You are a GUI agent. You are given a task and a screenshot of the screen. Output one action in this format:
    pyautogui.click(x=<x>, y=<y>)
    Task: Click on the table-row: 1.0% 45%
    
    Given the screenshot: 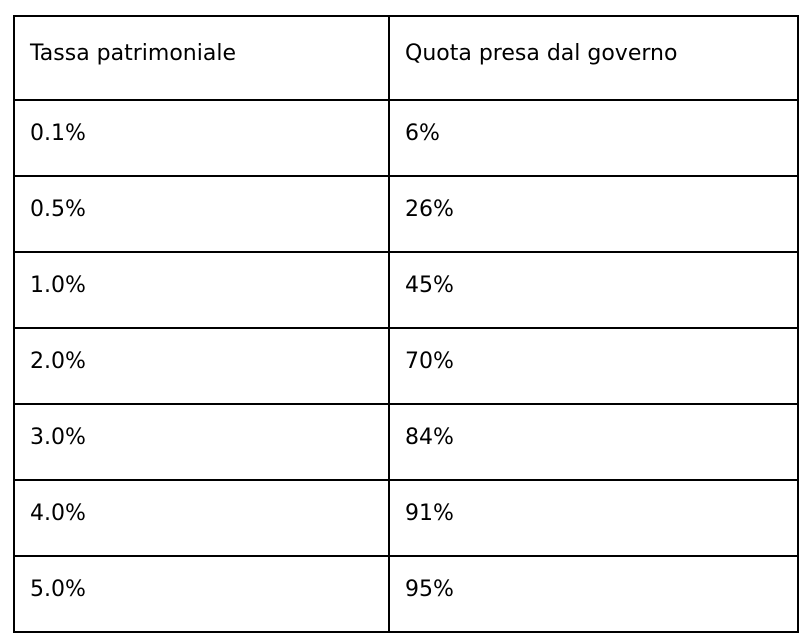 What is the action you would take?
    pyautogui.click(x=406, y=290)
    